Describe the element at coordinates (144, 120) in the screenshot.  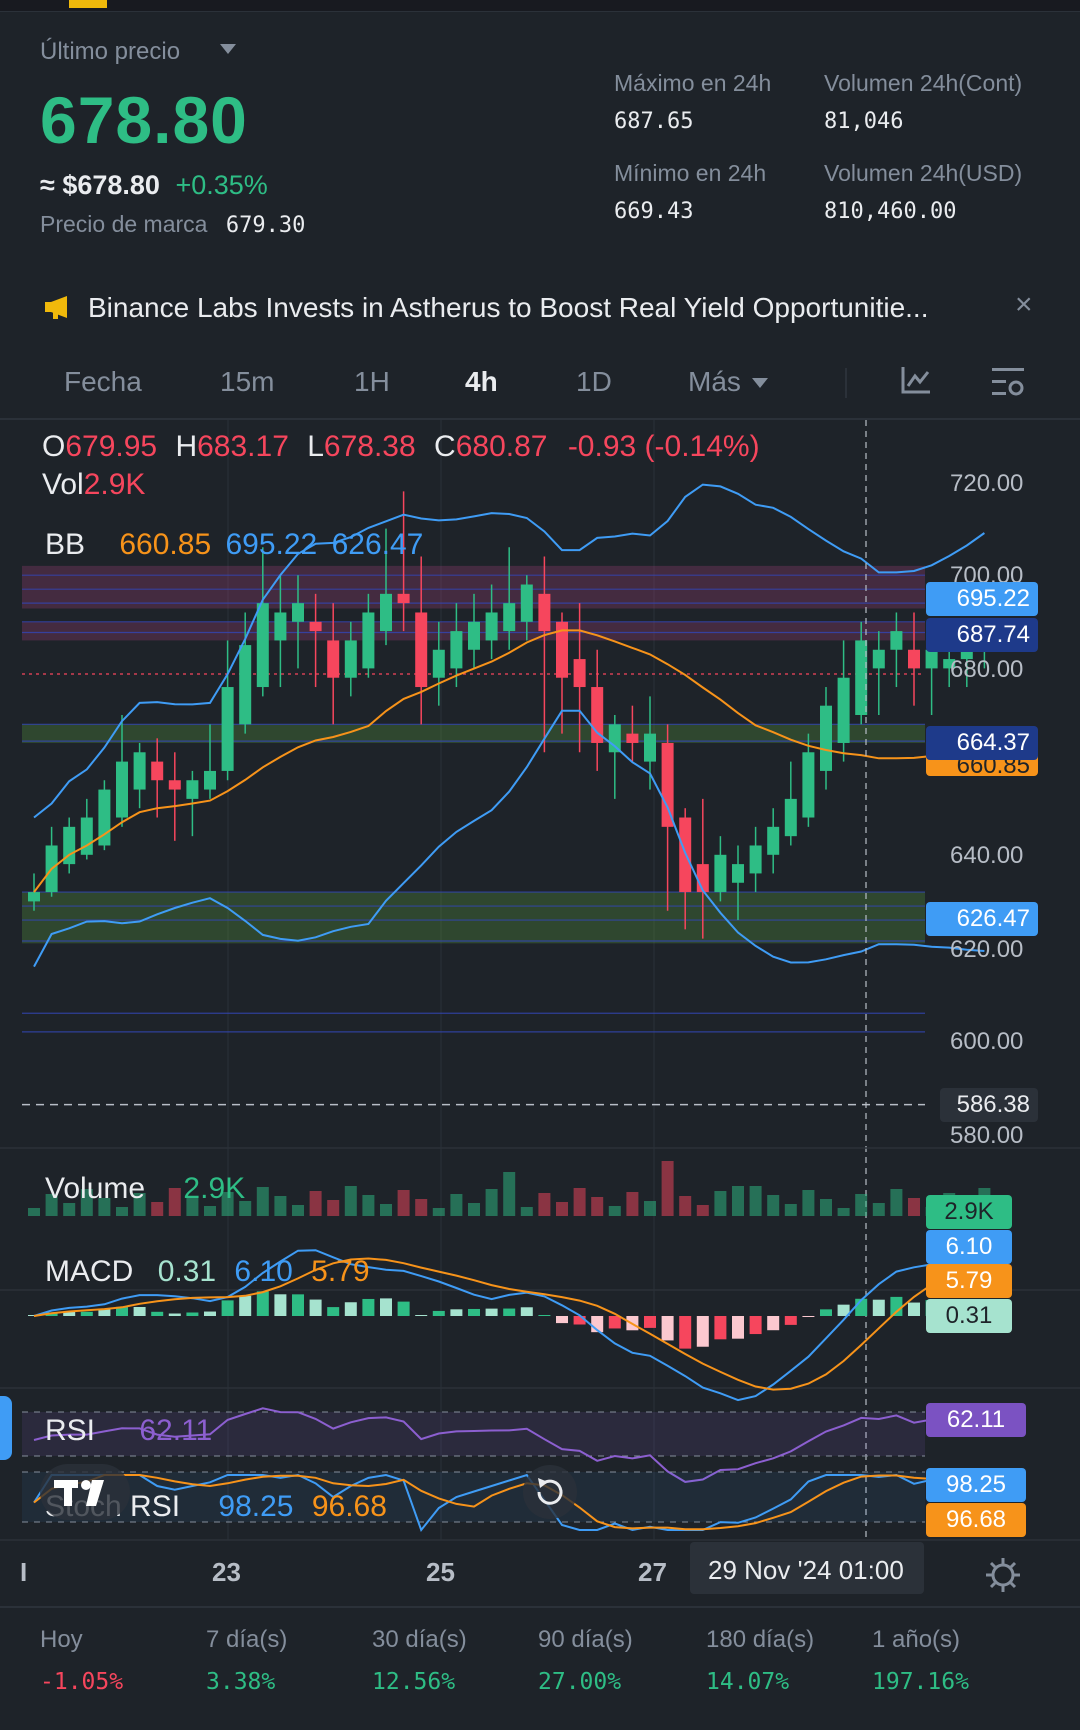
I see `last-price: 678.80` at that location.